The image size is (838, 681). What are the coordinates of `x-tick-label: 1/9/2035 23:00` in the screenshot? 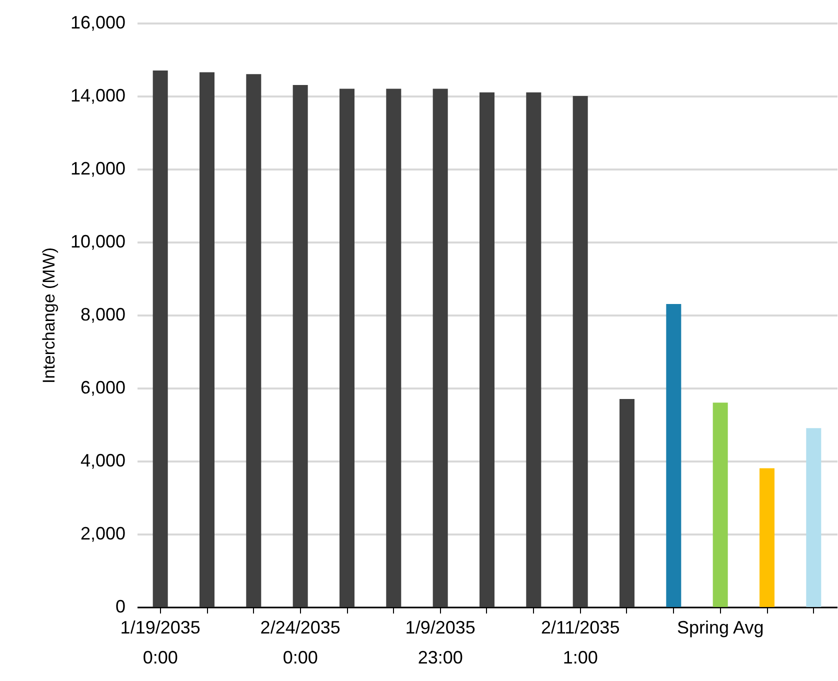 It's located at (440, 643).